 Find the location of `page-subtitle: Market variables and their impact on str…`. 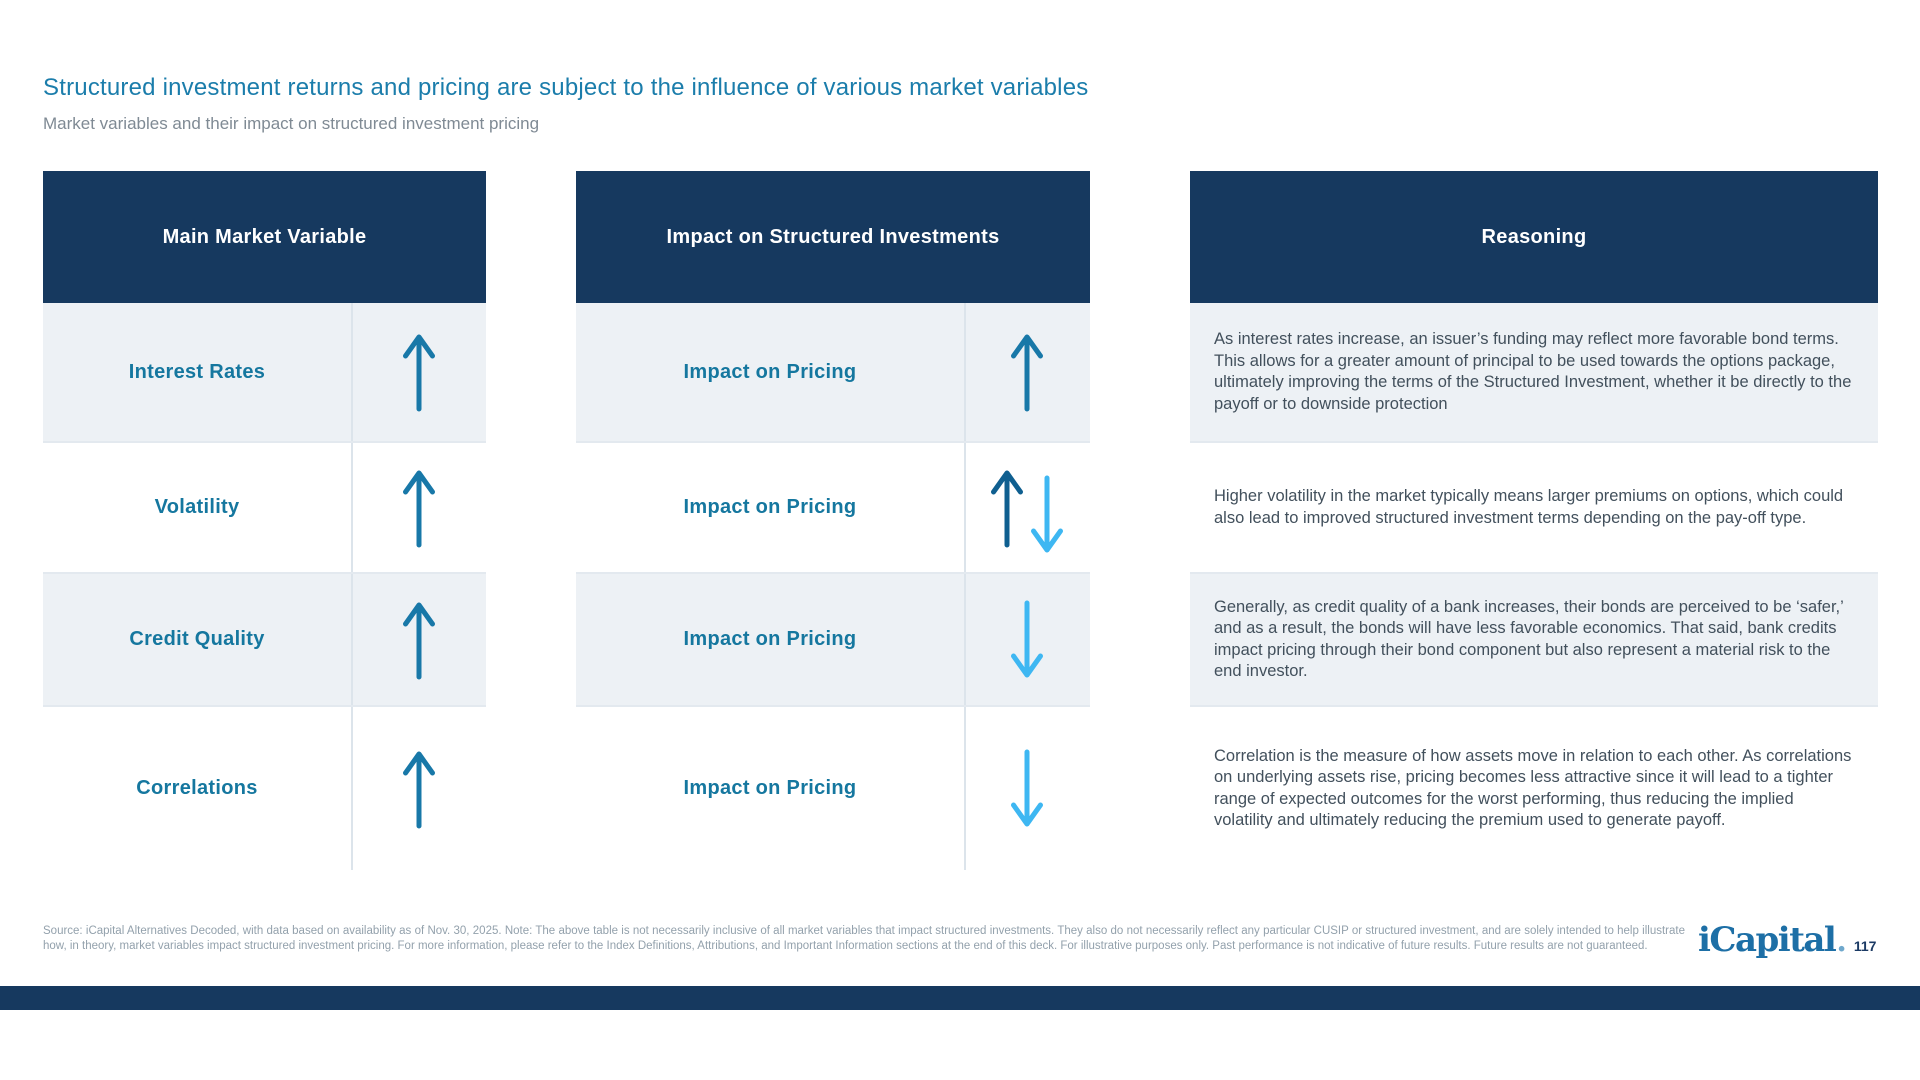

page-subtitle: Market variables and their impact on str… is located at coordinates (291, 123).